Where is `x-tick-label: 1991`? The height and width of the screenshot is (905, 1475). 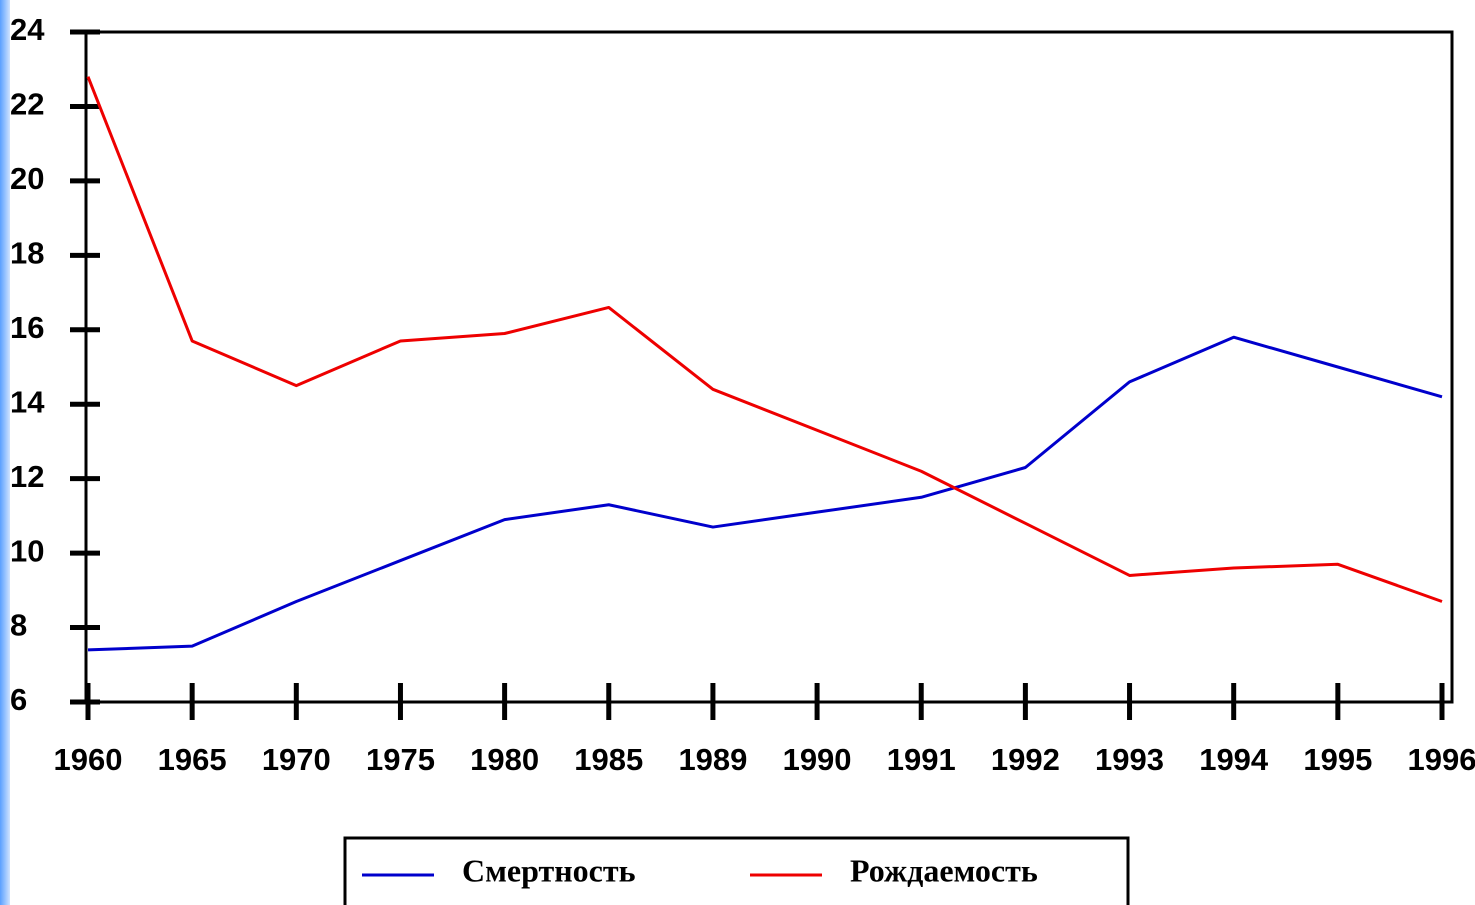 x-tick-label: 1991 is located at coordinates (921, 759).